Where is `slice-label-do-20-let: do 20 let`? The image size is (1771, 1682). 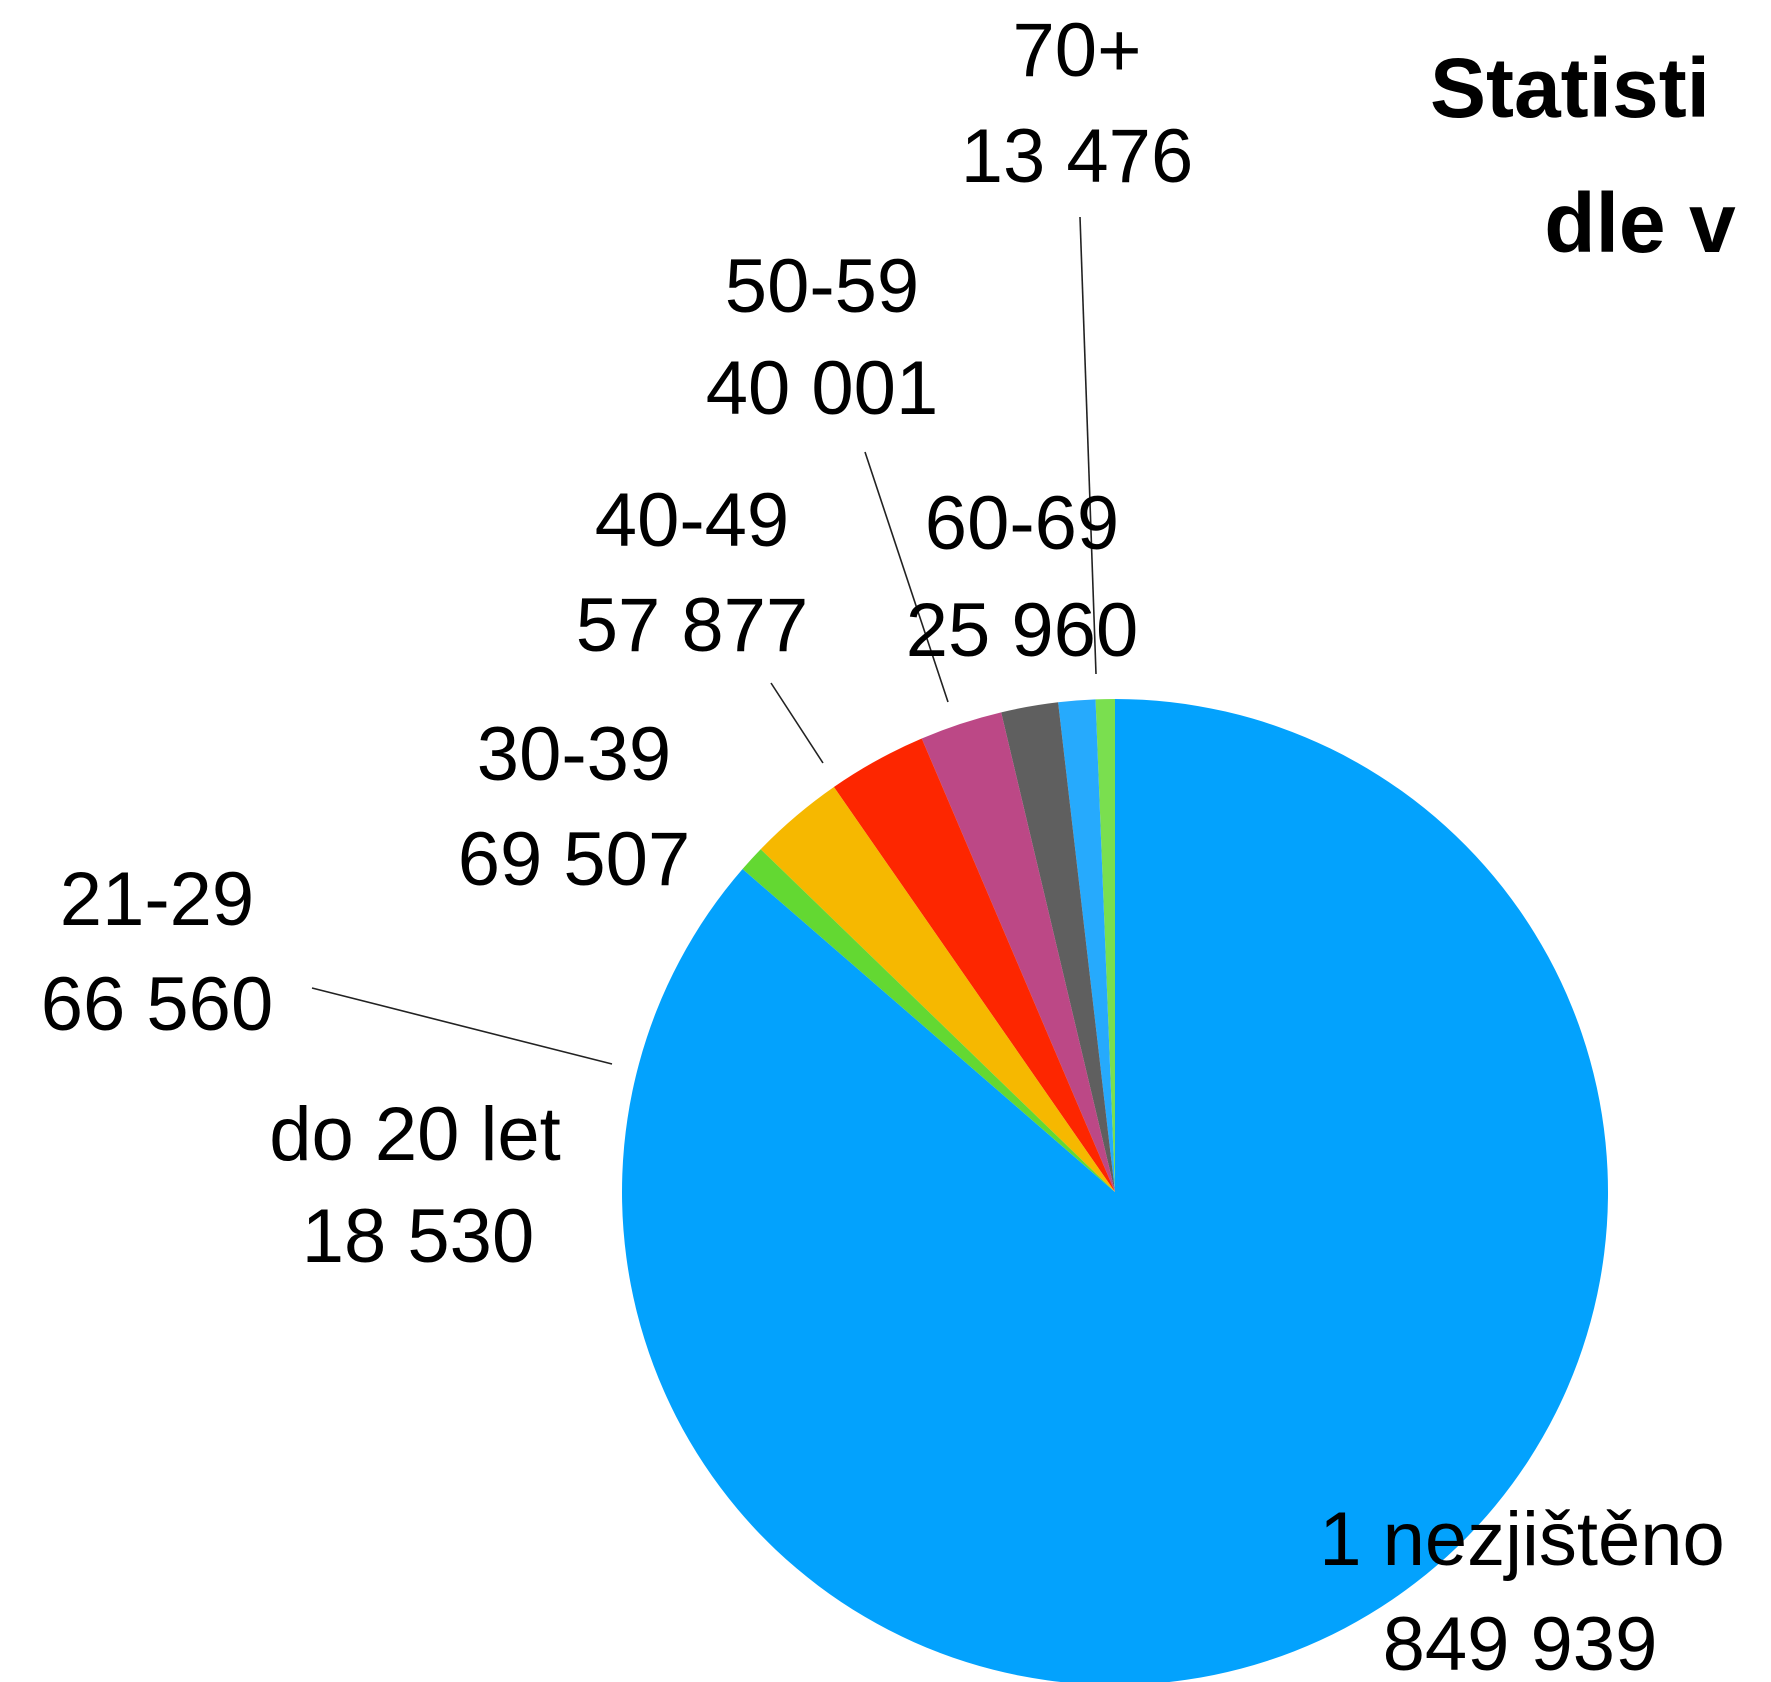 slice-label-do-20-let: do 20 let is located at coordinates (415, 1134).